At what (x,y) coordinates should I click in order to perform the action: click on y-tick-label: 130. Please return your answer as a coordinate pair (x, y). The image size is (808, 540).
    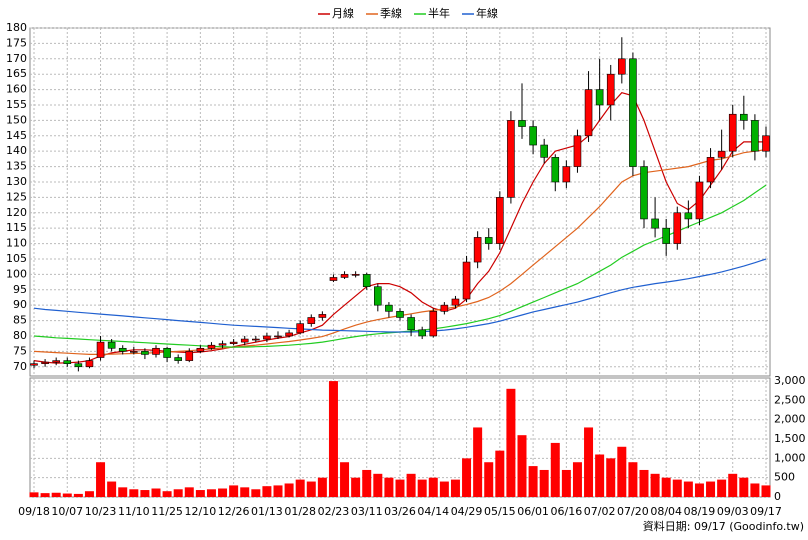
    Looking at the image, I should click on (16, 181).